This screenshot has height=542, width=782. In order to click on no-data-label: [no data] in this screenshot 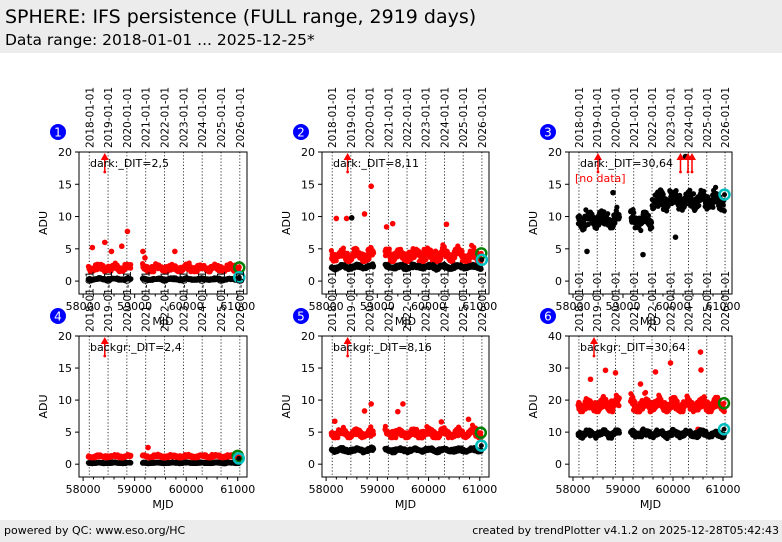, I will do `click(600, 178)`.